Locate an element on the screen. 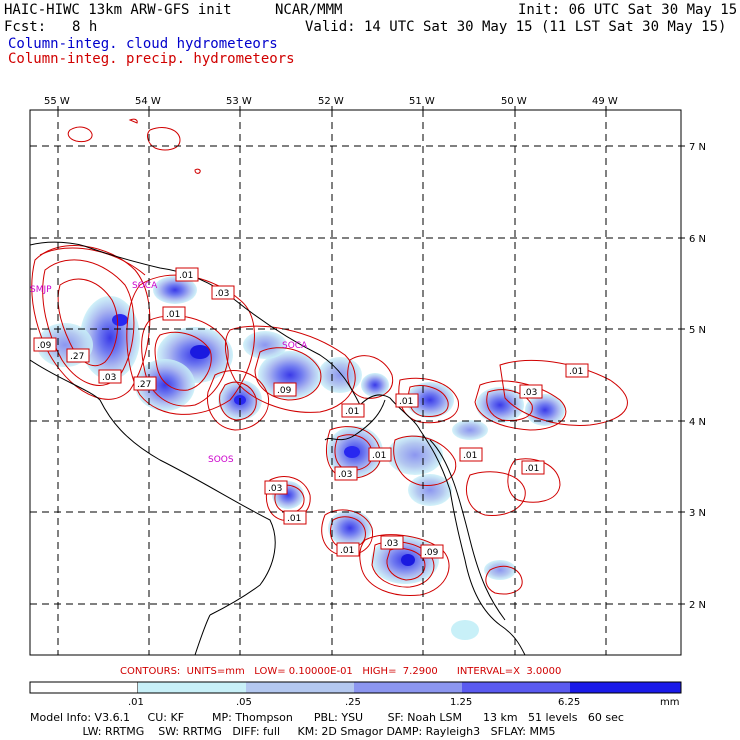 Image resolution: width=740 pixels, height=740 pixels. lat-label: 2 N is located at coordinates (697, 605).